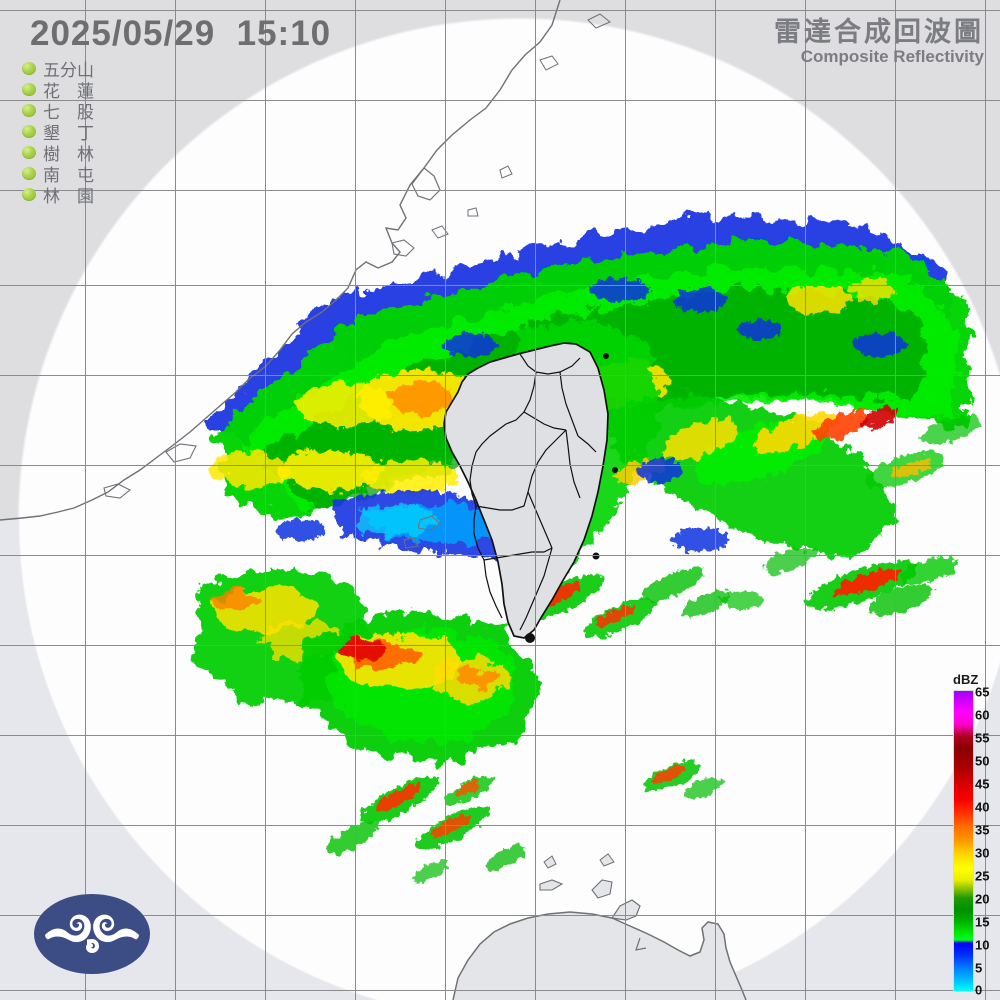  Describe the element at coordinates (987, 841) in the screenshot. I see `dbz-tick-labels: 65 60 55 50 45 40 35 30 25 20 15 10 5 0` at that location.